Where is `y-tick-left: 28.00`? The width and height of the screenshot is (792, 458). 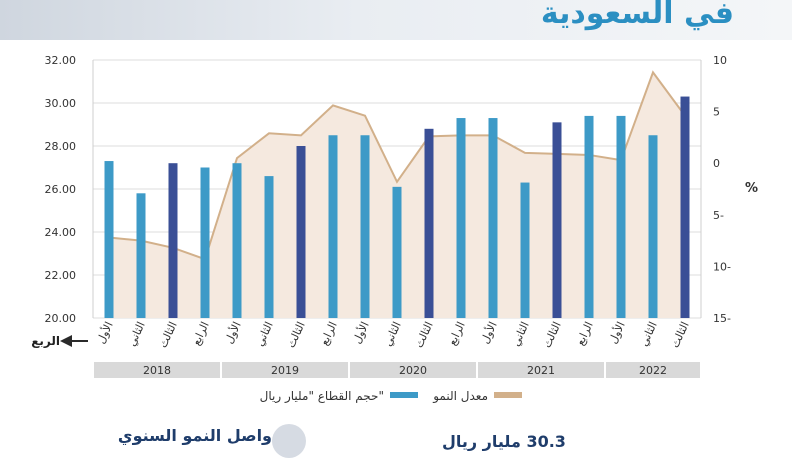
y-tick-left: 28.00 is located at coordinates (61, 146).